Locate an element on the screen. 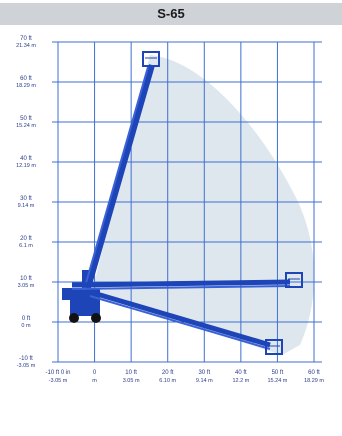 The width and height of the screenshot is (342, 436). y-tick-label-m: 15.24 m is located at coordinates (26, 126).